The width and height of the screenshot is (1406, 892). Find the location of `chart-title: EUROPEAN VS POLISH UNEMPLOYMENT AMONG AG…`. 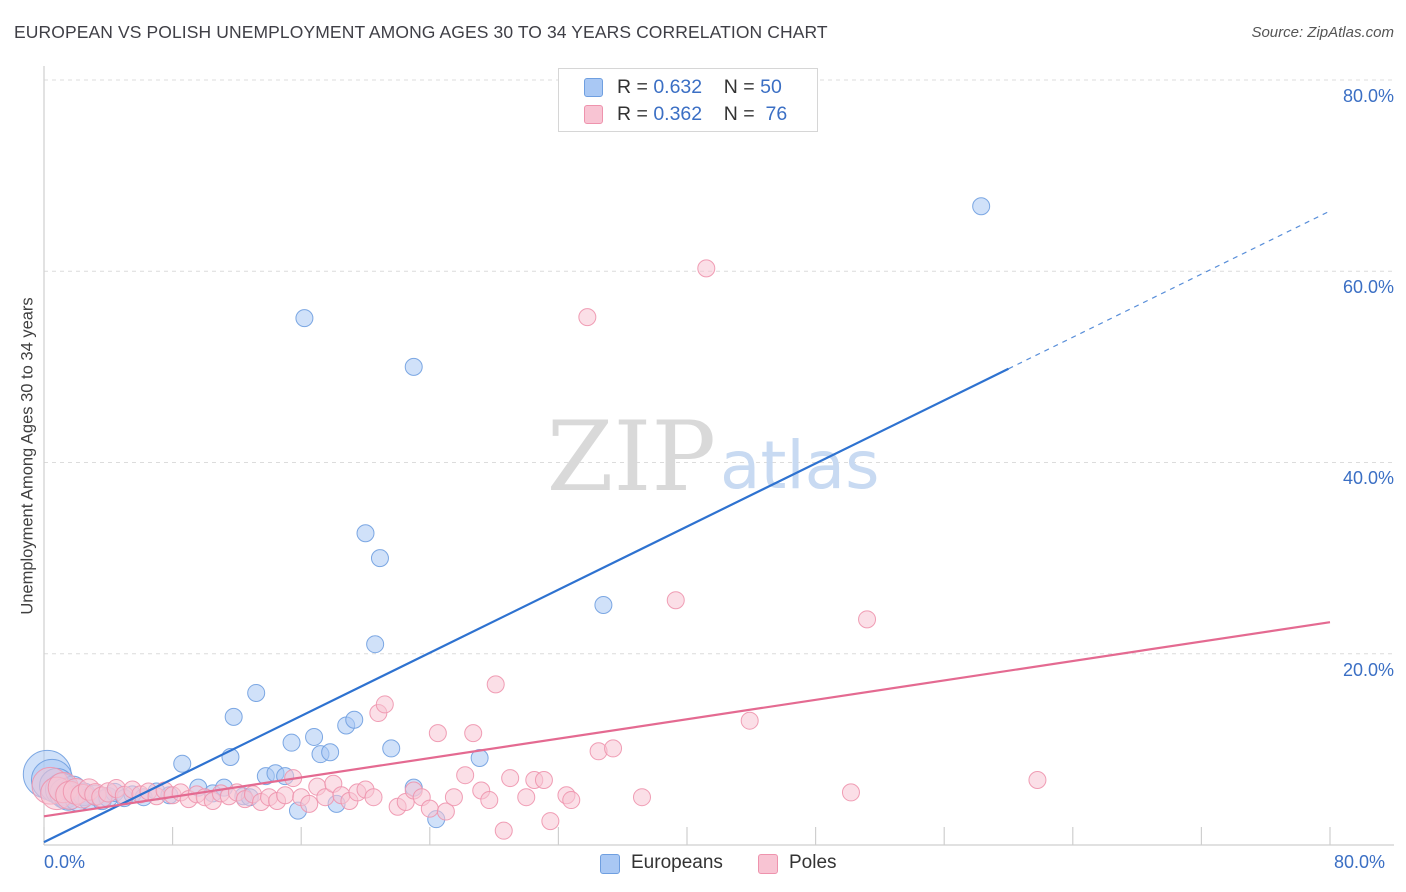

chart-title: EUROPEAN VS POLISH UNEMPLOYMENT AMONG AG… is located at coordinates (421, 32).